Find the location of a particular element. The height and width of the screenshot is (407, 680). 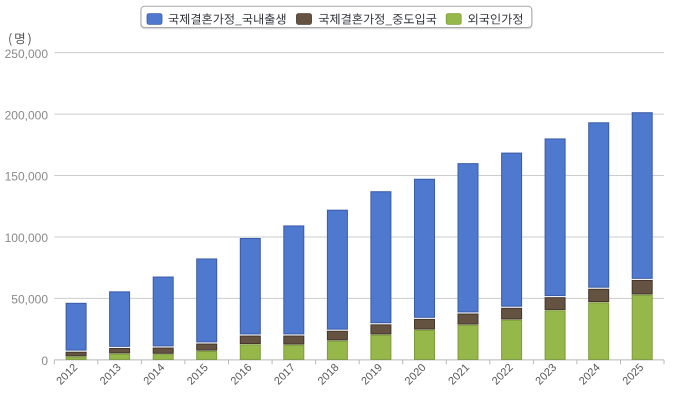

svg-text: 250,000 is located at coordinates (27, 54).